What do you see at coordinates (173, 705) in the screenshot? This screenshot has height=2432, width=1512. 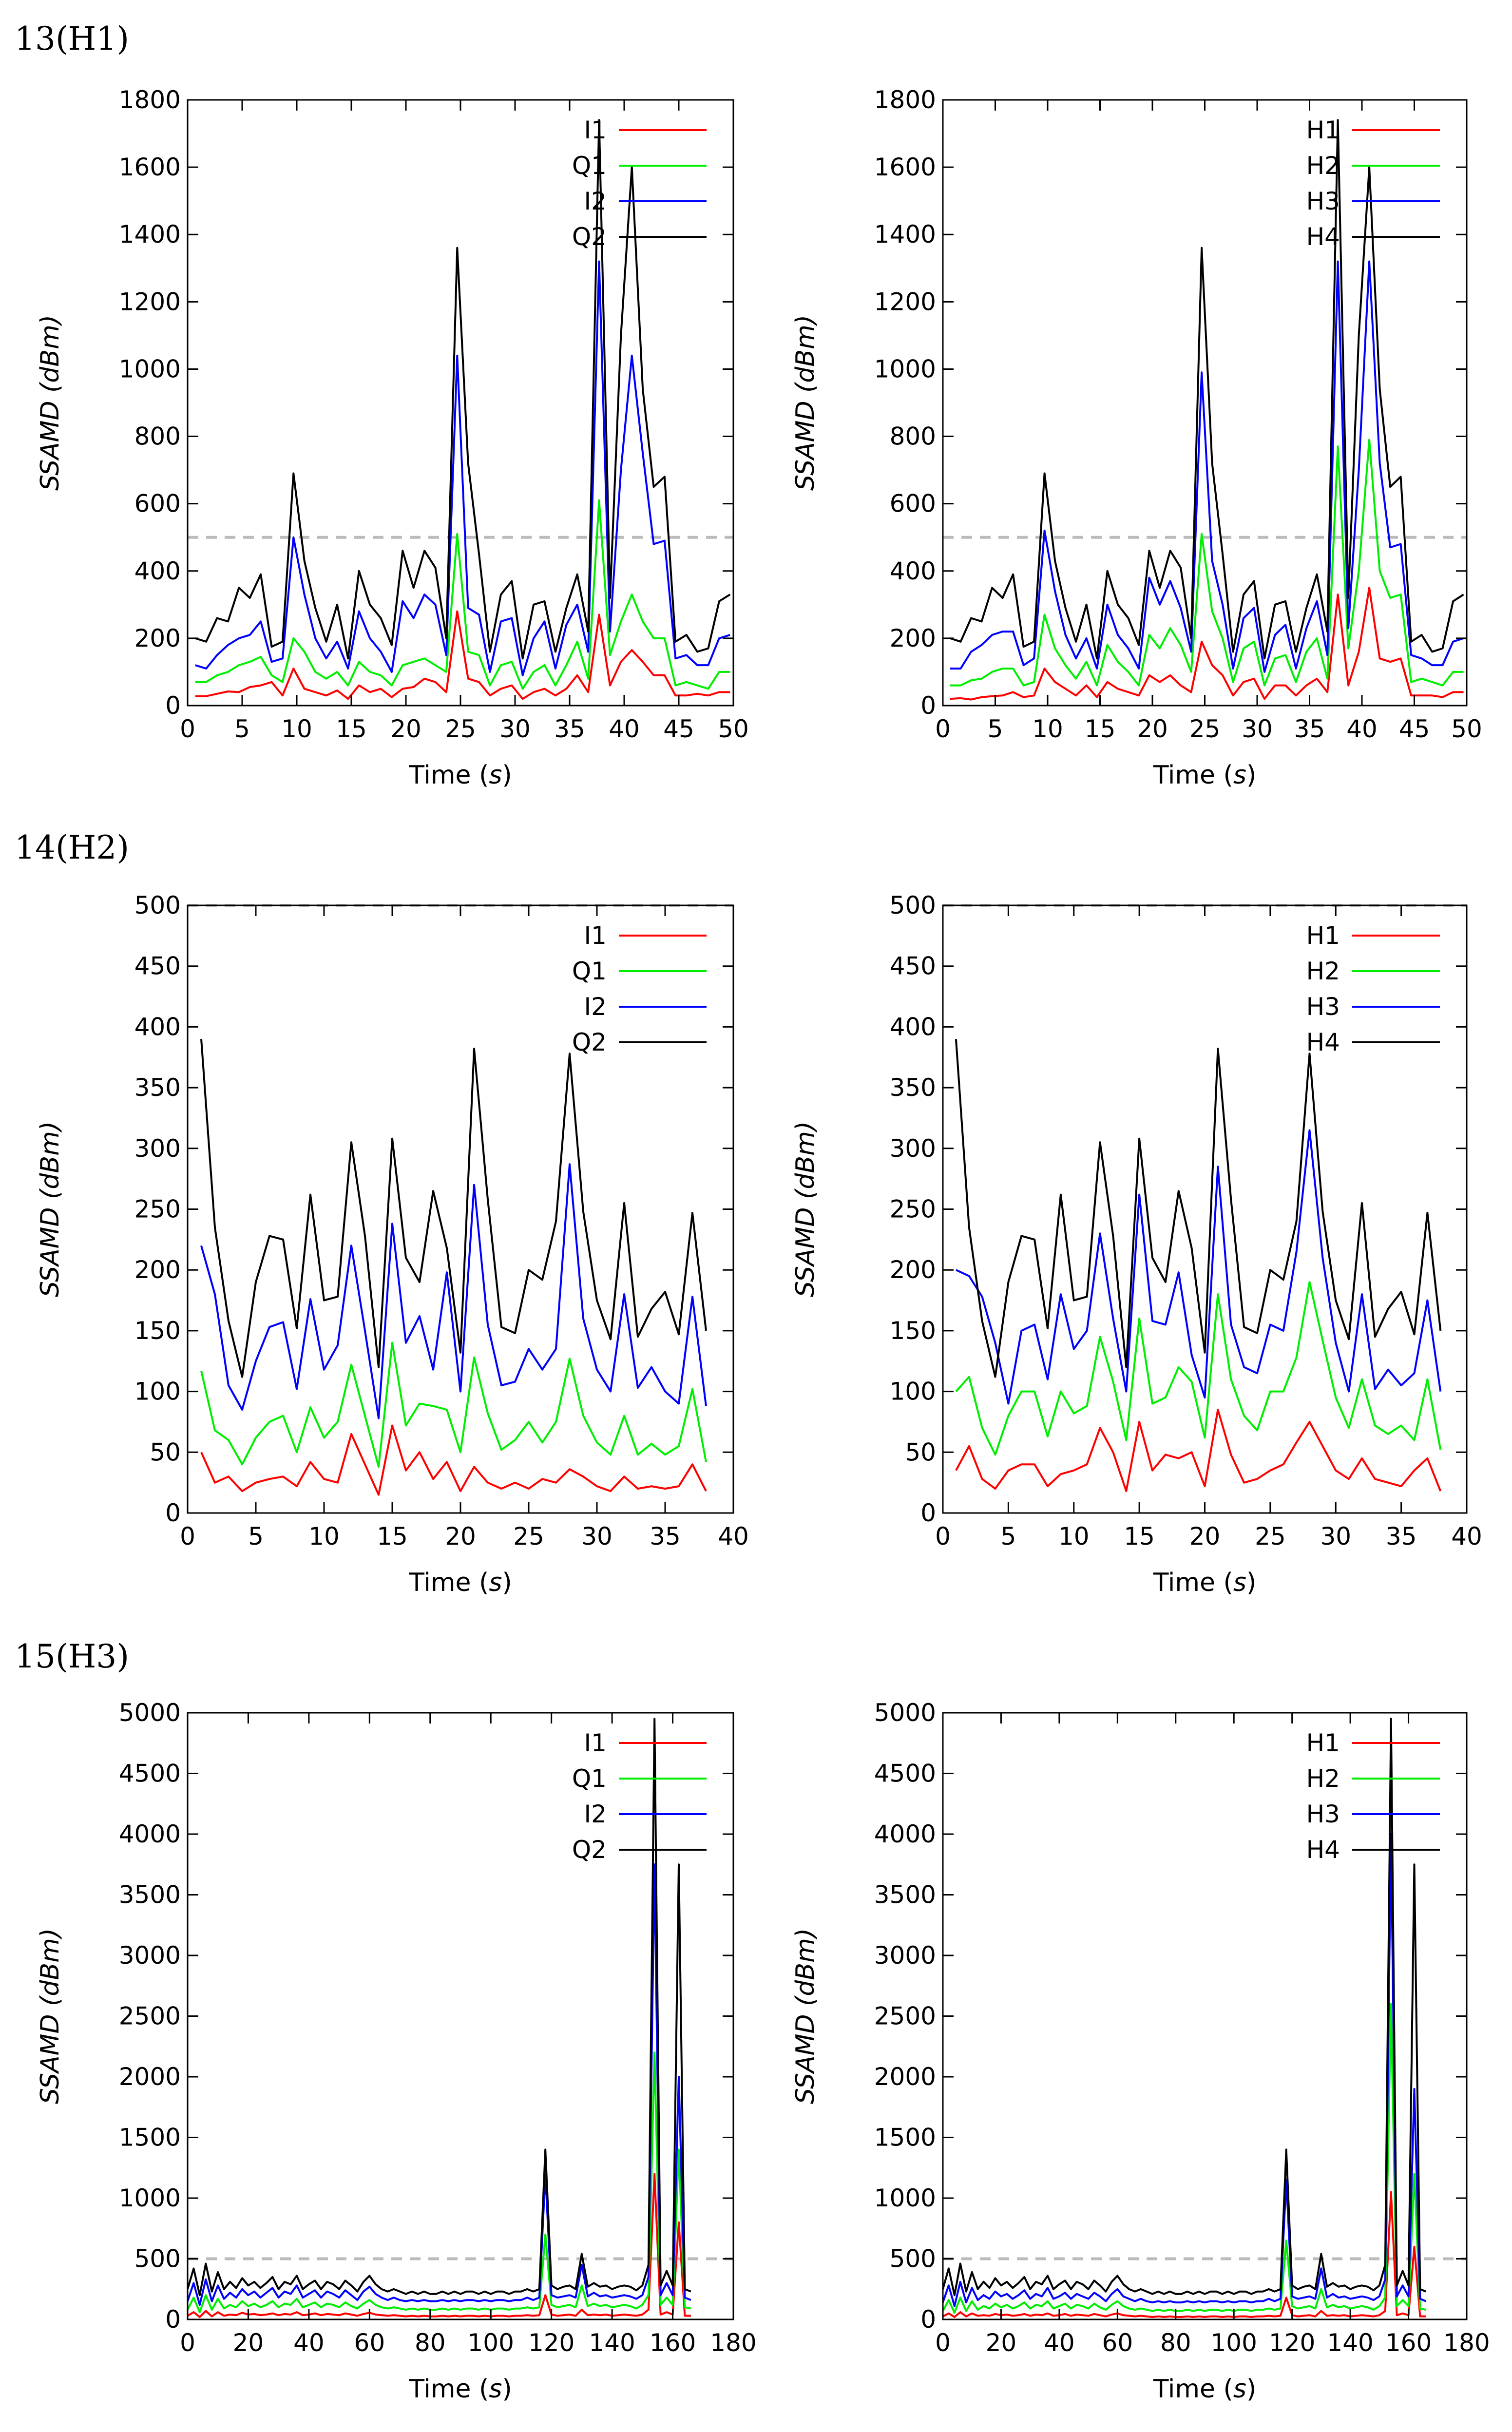 I see `y-tick-label: 0` at bounding box center [173, 705].